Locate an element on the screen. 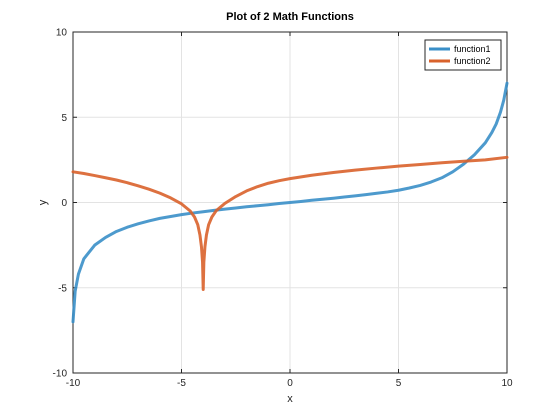 The image size is (560, 420). x-tick-label: -5 is located at coordinates (181, 383).